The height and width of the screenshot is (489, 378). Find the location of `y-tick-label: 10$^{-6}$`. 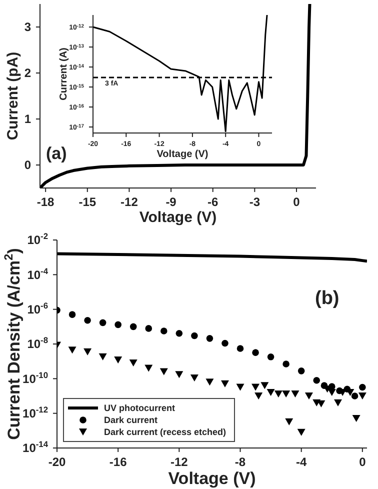

y-tick-label: 10$^{-6}$ is located at coordinates (37, 308).